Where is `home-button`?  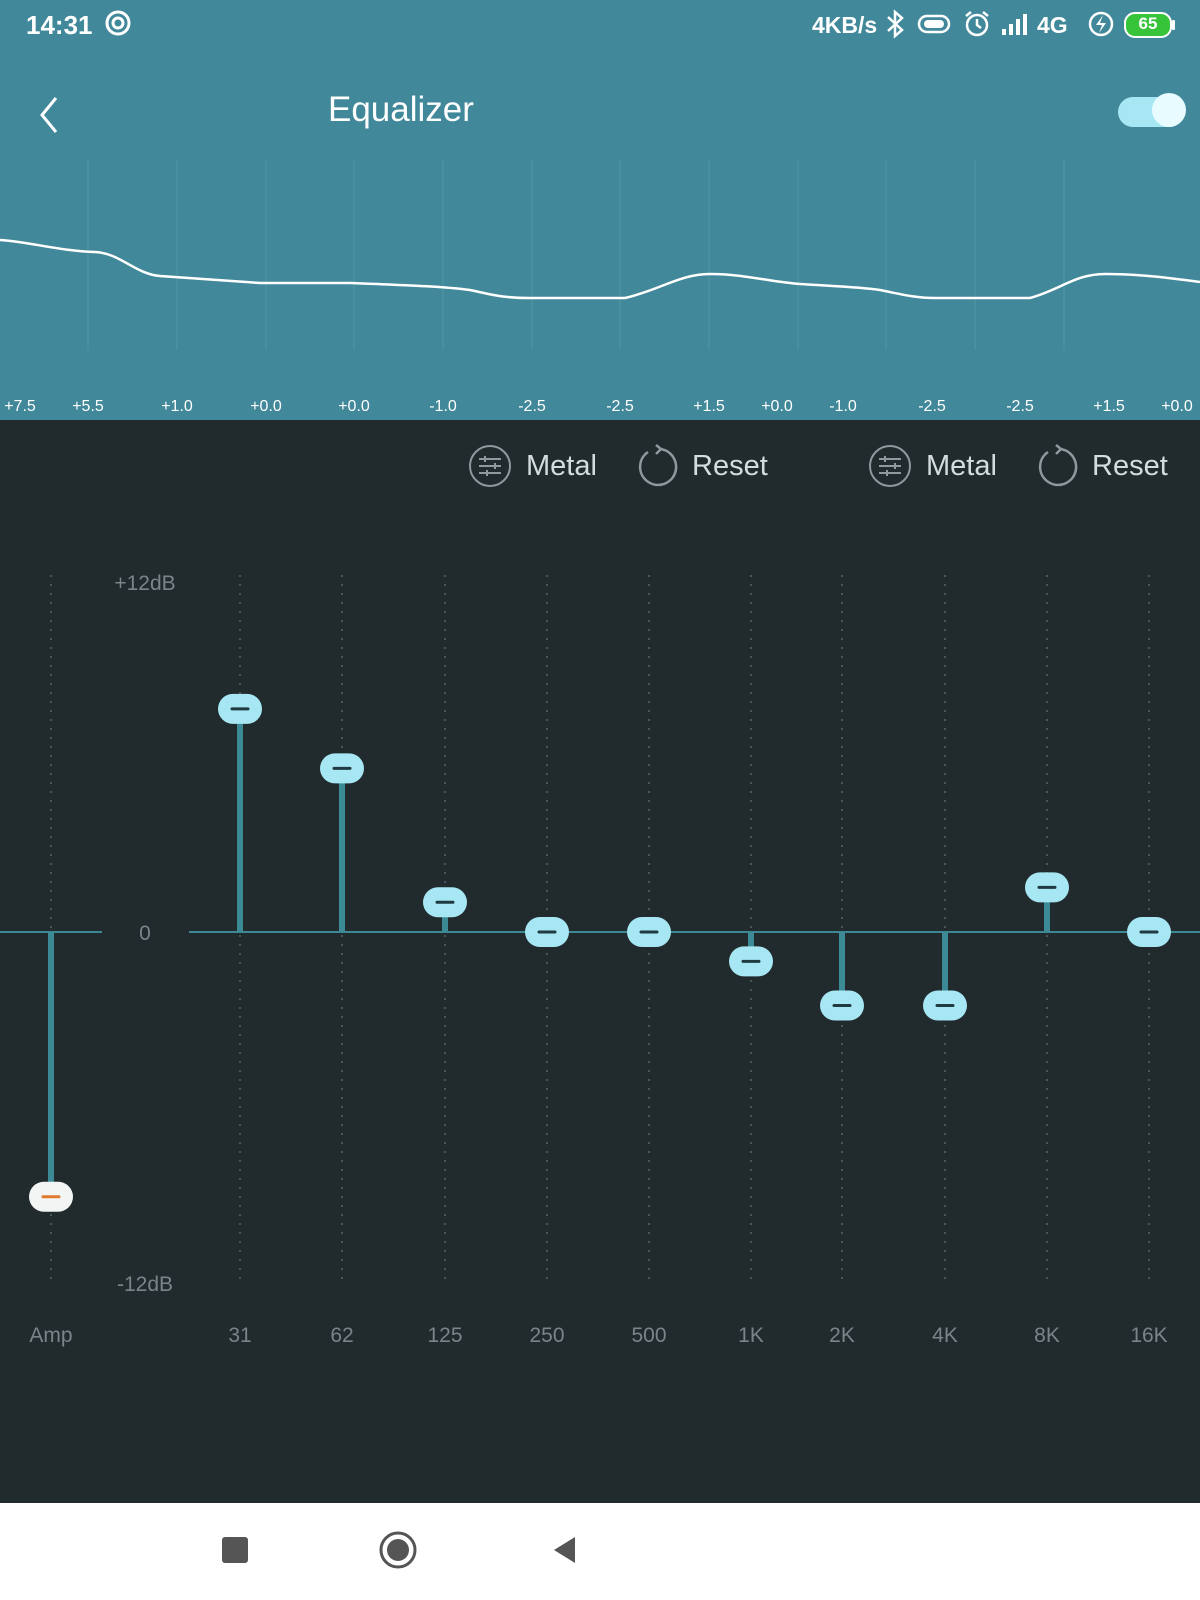
home-button is located at coordinates (398, 1550).